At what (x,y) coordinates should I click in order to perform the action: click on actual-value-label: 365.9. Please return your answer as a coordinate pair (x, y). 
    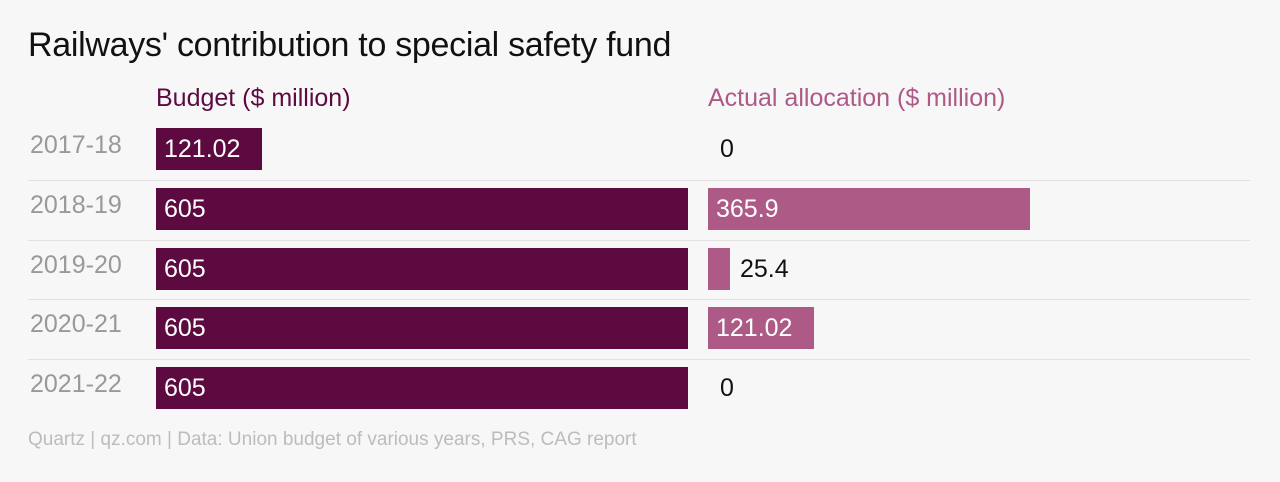
    Looking at the image, I should click on (747, 208).